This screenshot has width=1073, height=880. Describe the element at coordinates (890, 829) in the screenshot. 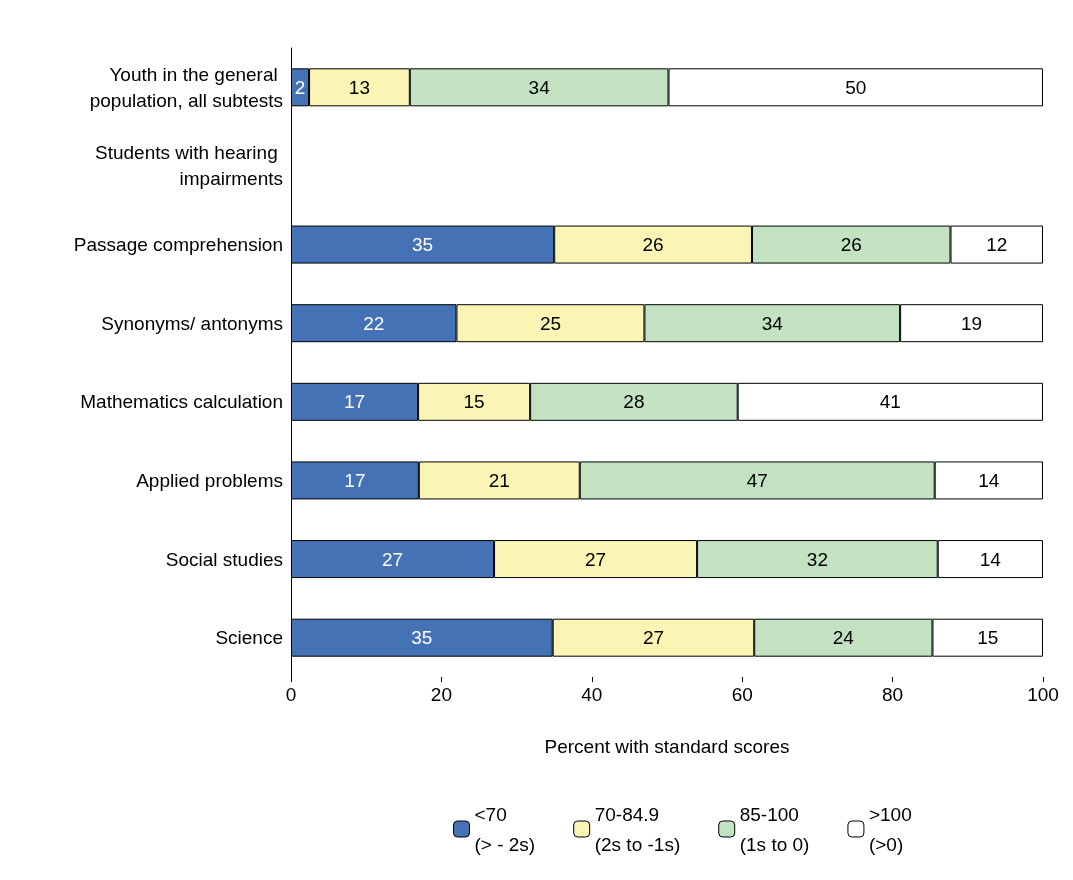

I see `legend-label: >100 (>0)` at that location.